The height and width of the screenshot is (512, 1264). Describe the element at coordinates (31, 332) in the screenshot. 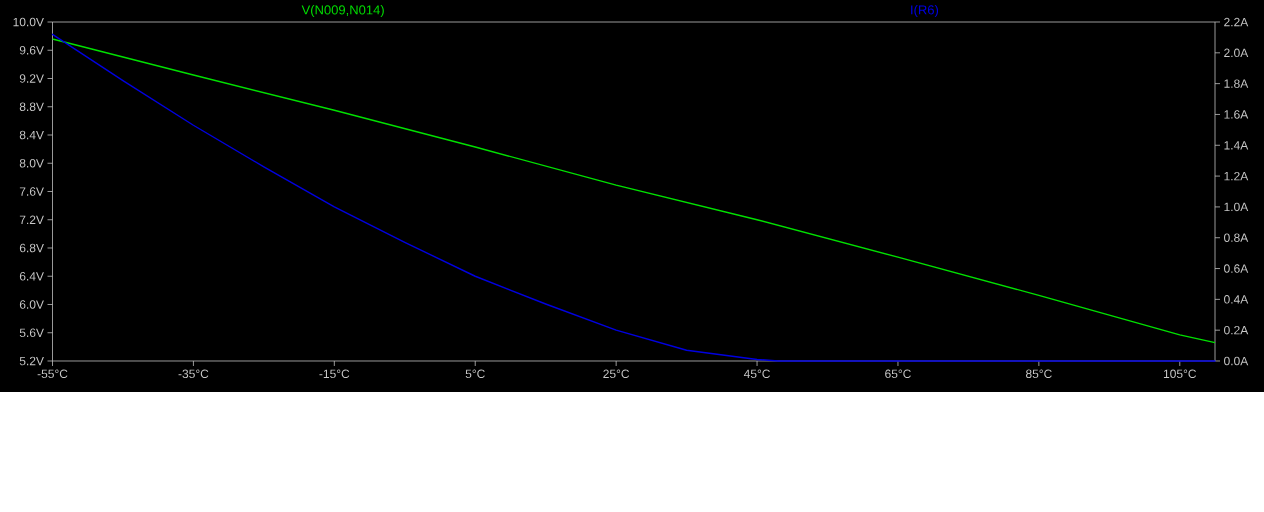

I see `y-tick-label: 5.6V` at that location.